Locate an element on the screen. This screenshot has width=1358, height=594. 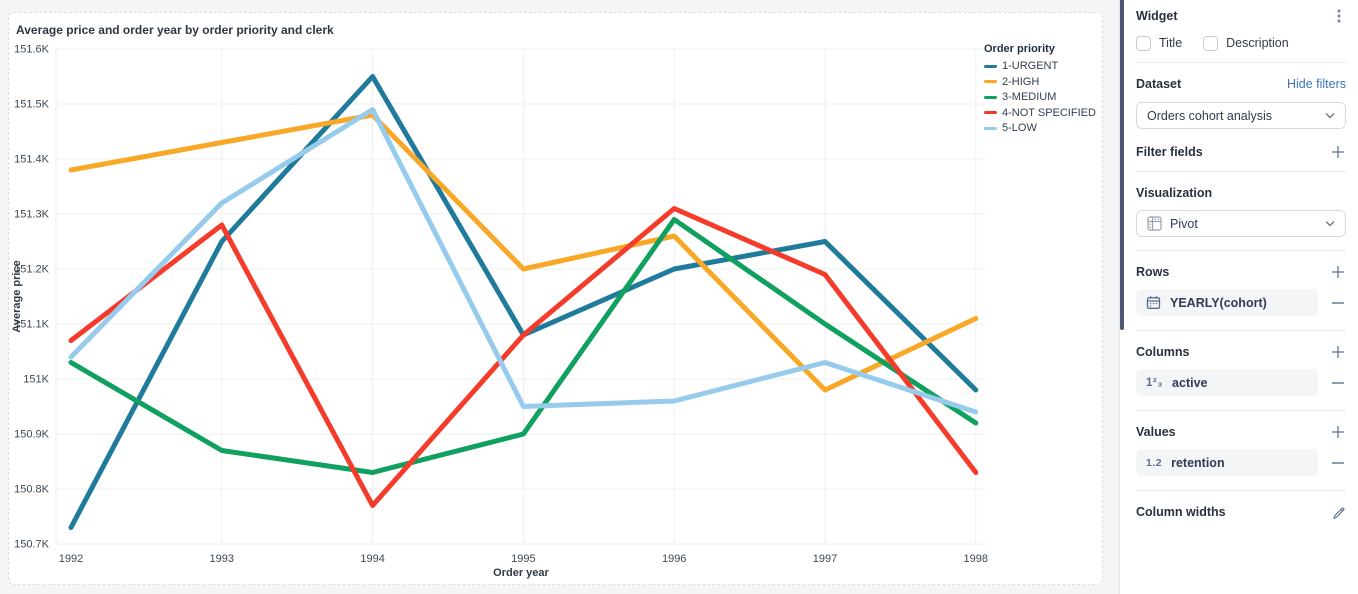
title-checkbox-group: Title is located at coordinates (1159, 43).